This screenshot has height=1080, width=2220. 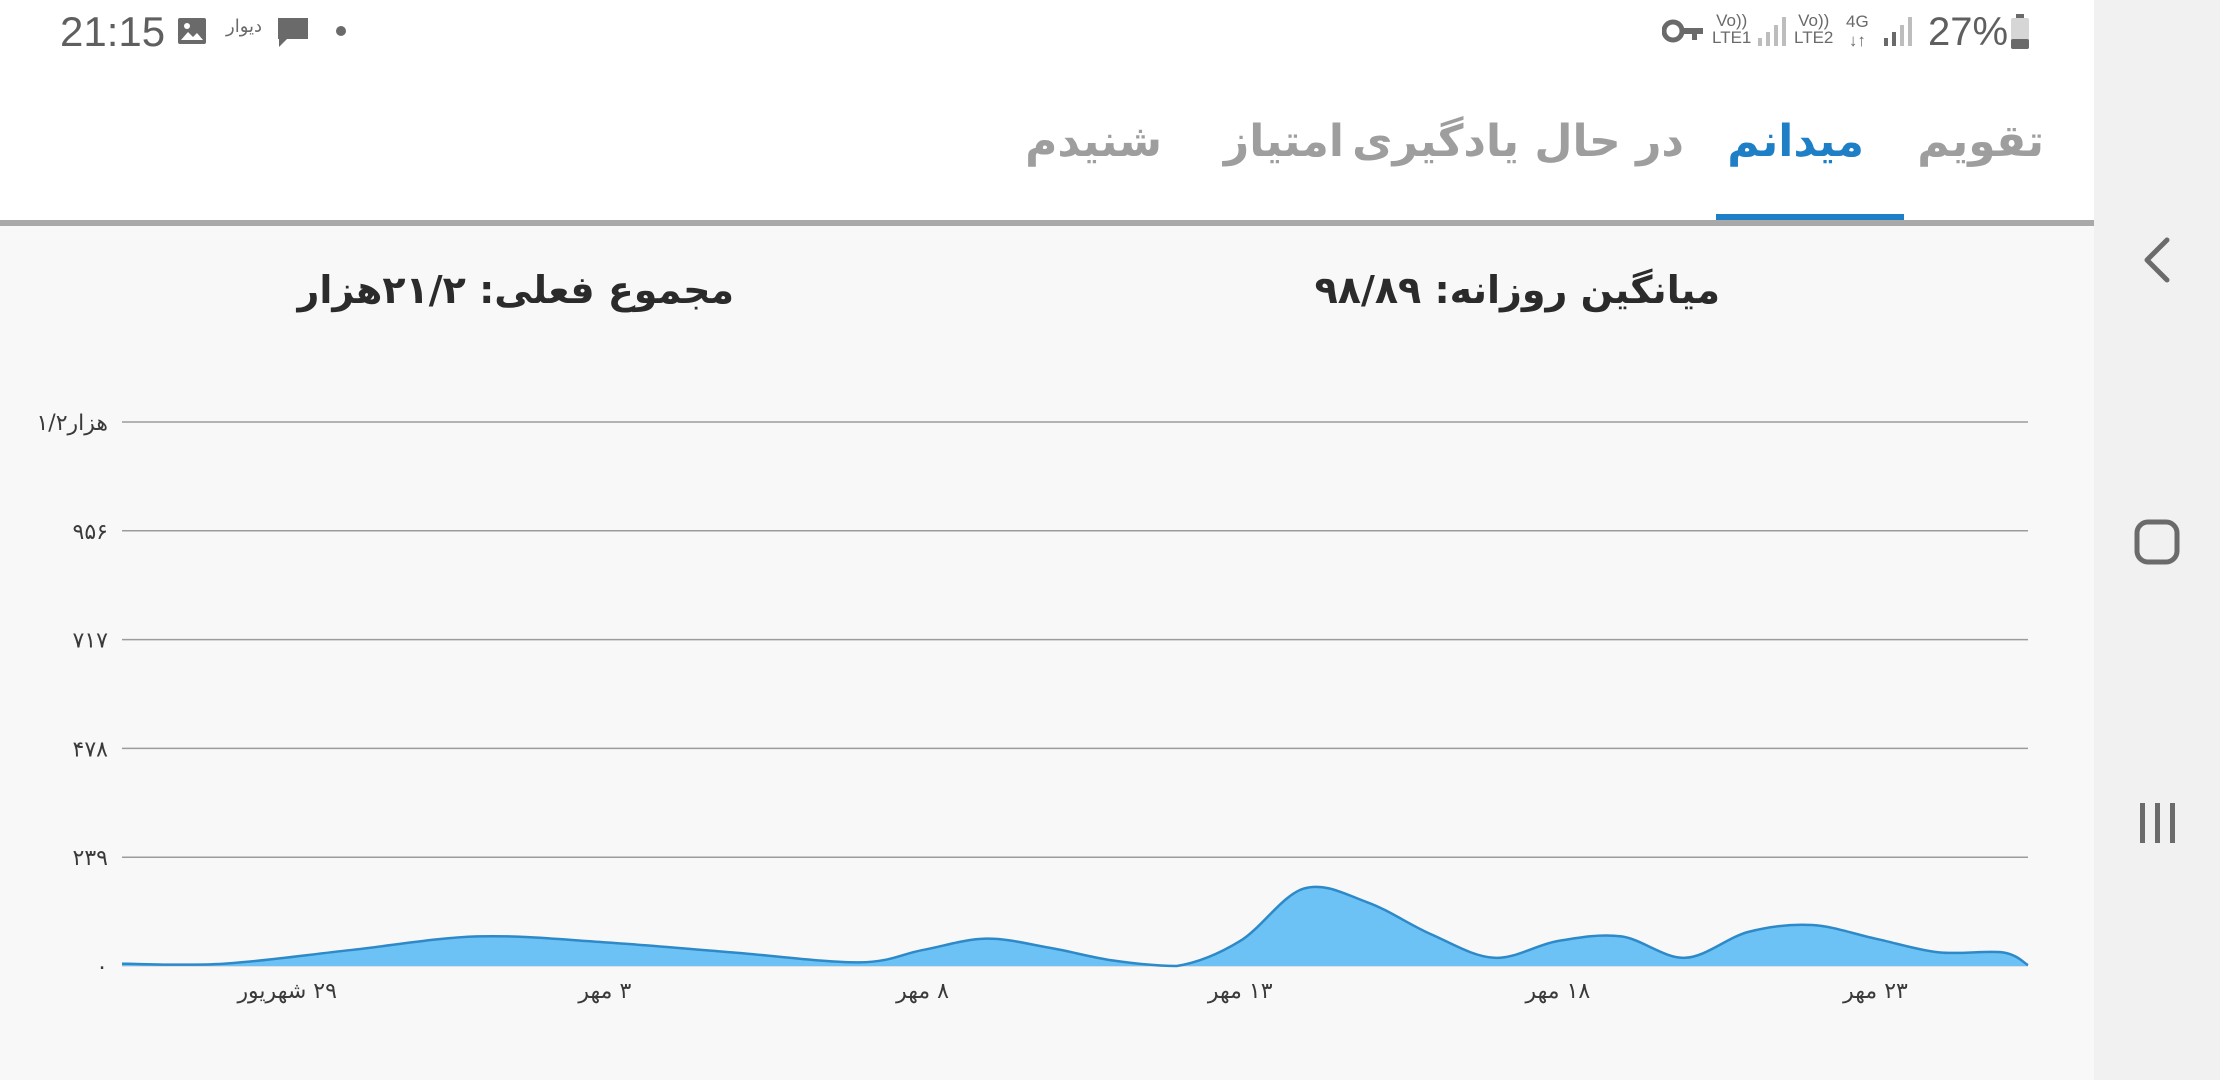 What do you see at coordinates (102, 967) in the screenshot?
I see `y-tick-label: ۰` at bounding box center [102, 967].